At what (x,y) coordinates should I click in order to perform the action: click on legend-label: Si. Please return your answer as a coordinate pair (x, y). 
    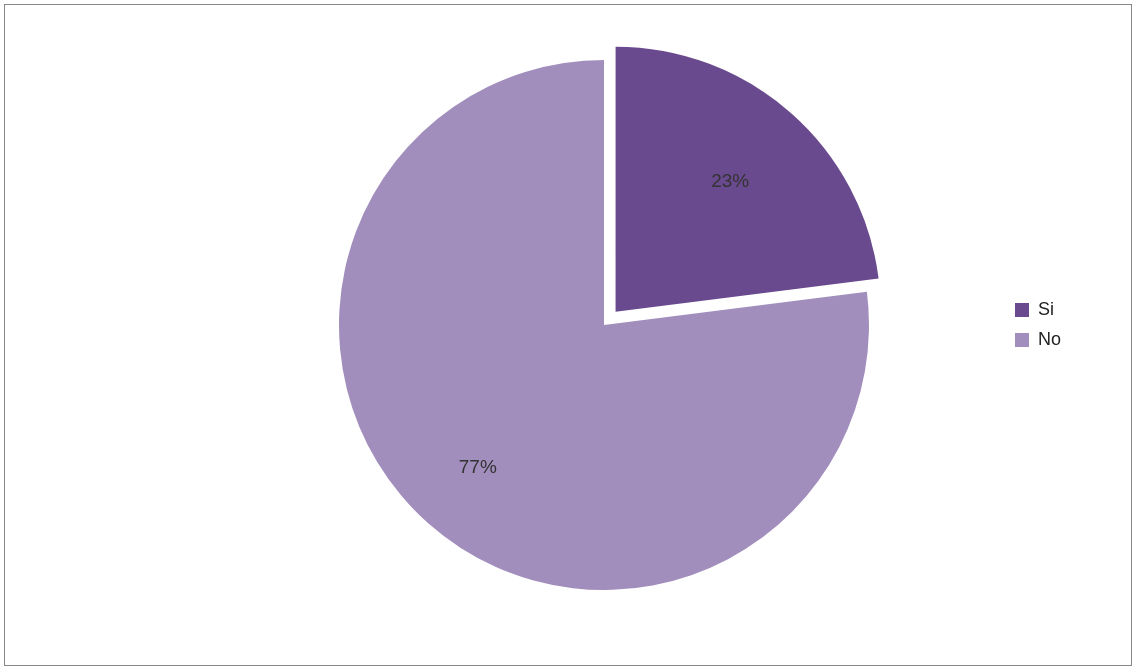
    Looking at the image, I should click on (1046, 308).